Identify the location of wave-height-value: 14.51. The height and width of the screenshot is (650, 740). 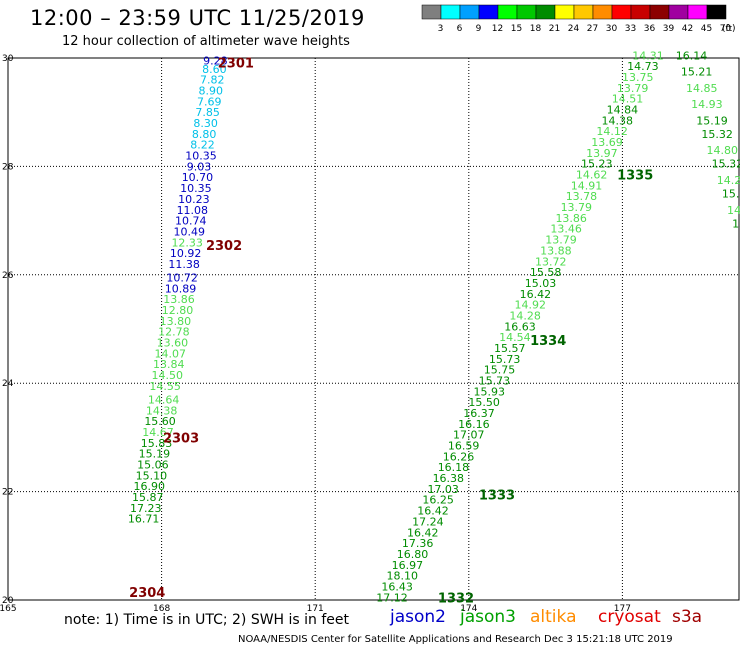
(628, 99).